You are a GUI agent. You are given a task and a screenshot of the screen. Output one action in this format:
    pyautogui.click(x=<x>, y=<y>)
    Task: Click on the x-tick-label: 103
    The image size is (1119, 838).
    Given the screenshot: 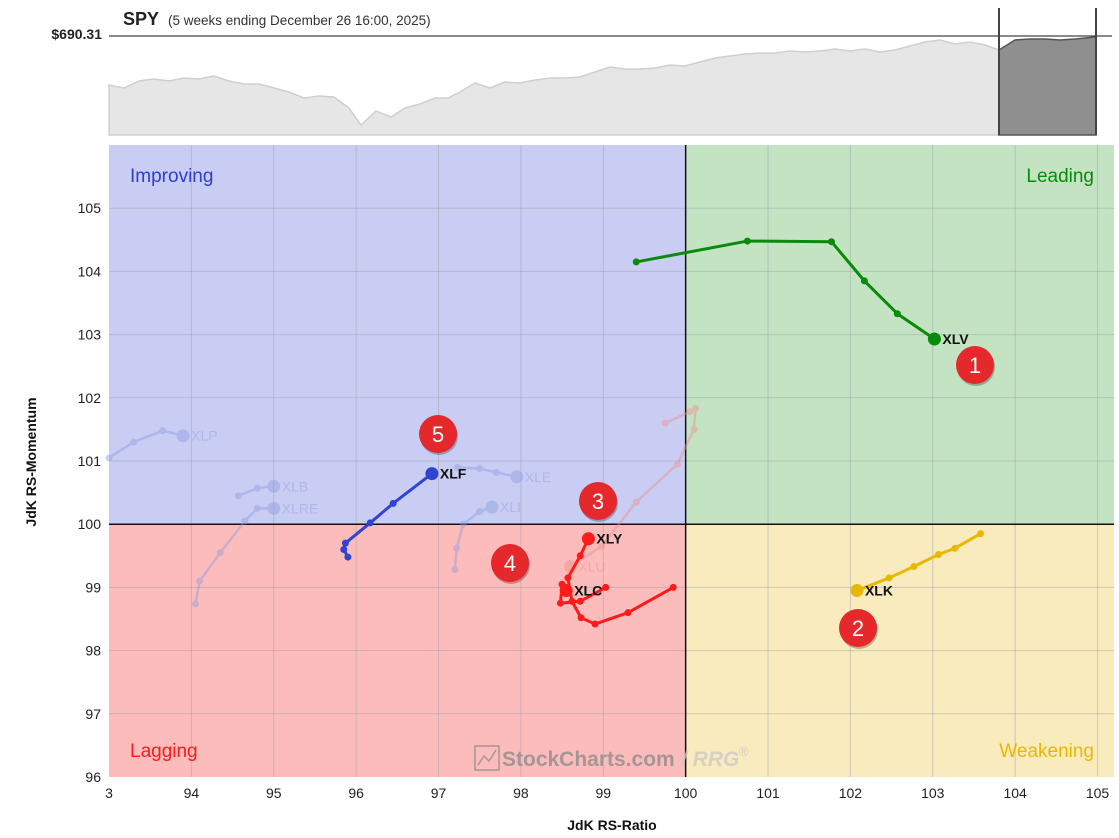 What is the action you would take?
    pyautogui.click(x=933, y=793)
    